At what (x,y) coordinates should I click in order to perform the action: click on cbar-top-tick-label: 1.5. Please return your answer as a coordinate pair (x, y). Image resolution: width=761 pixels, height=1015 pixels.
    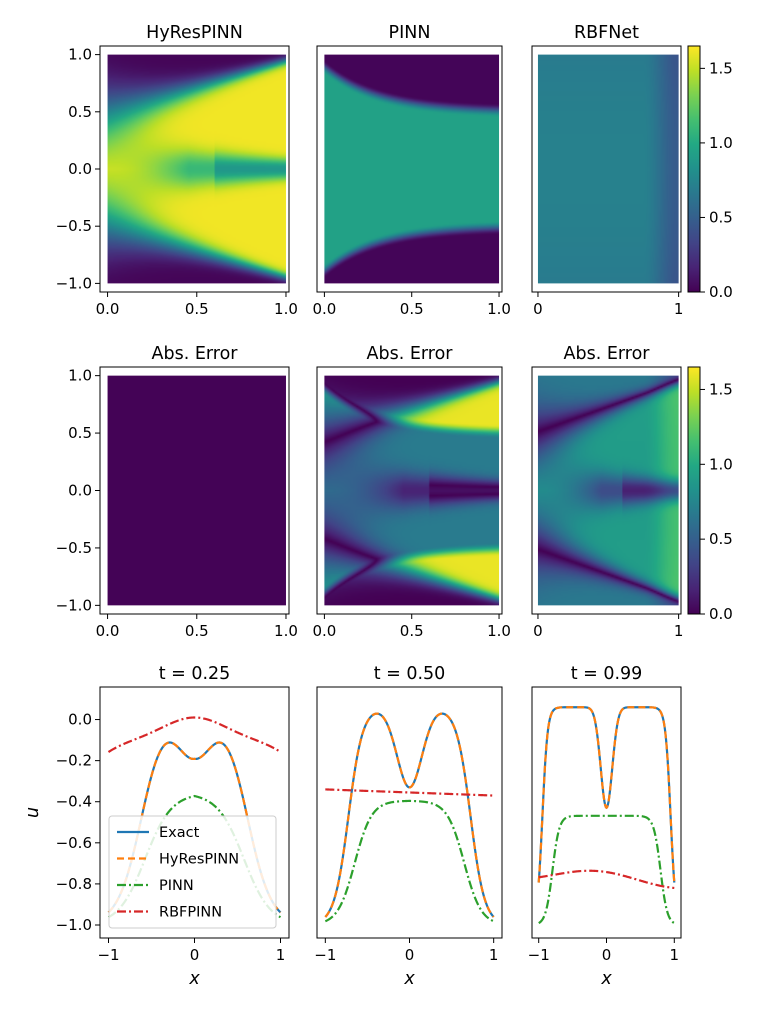
    Looking at the image, I should click on (721, 68).